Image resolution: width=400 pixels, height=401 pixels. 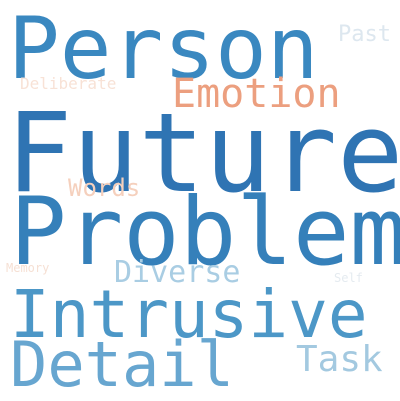 I want to click on word-past: Past, so click(x=364, y=34).